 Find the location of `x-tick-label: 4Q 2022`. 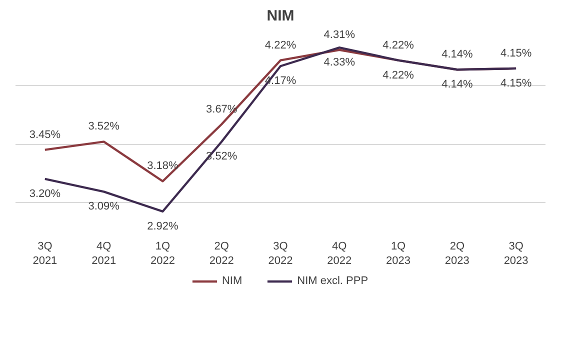

x-tick-label: 4Q 2022 is located at coordinates (339, 253).